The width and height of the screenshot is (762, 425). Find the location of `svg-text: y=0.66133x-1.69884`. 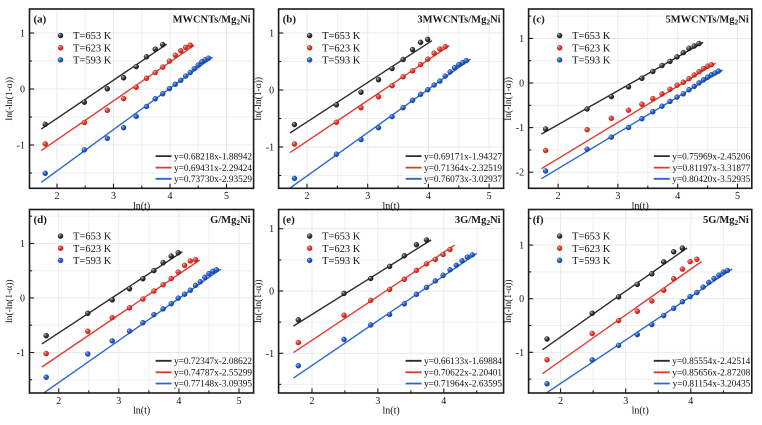

svg-text: y=0.66133x-1.69884 is located at coordinates (463, 362).